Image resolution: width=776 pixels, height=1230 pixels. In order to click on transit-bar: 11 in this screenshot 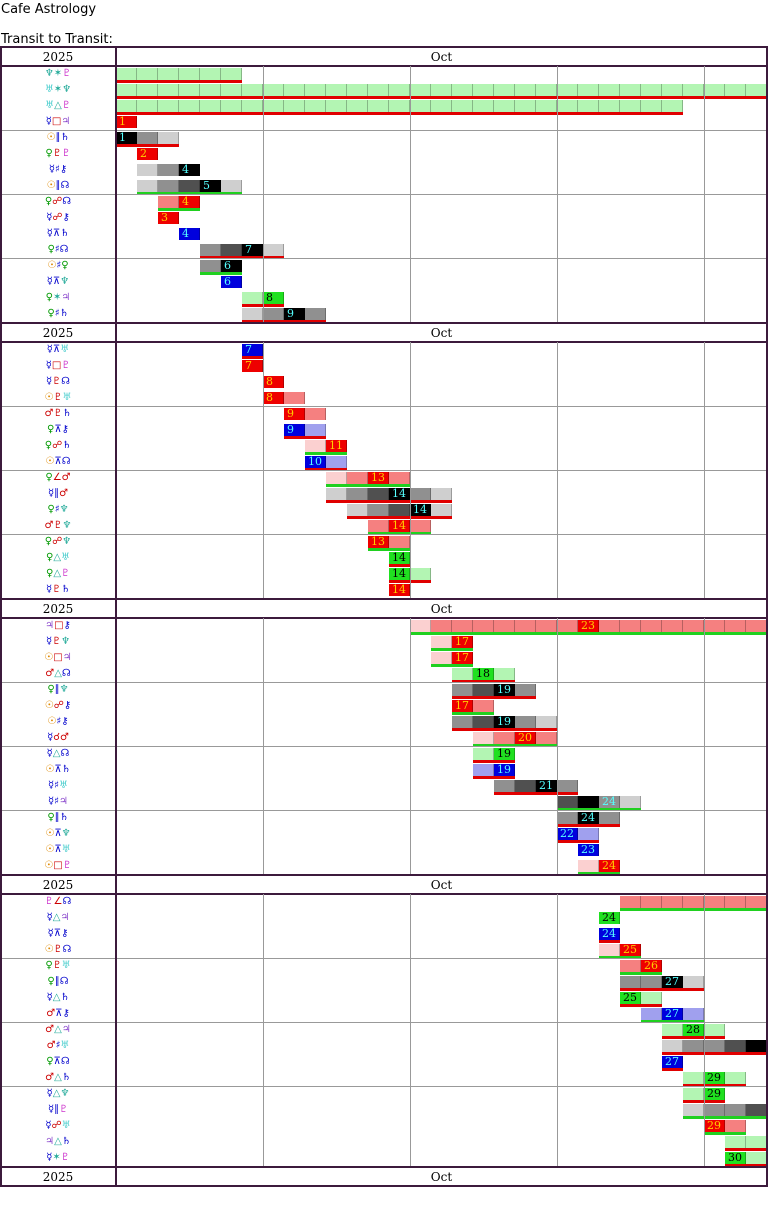, I will do `click(326, 447)`.